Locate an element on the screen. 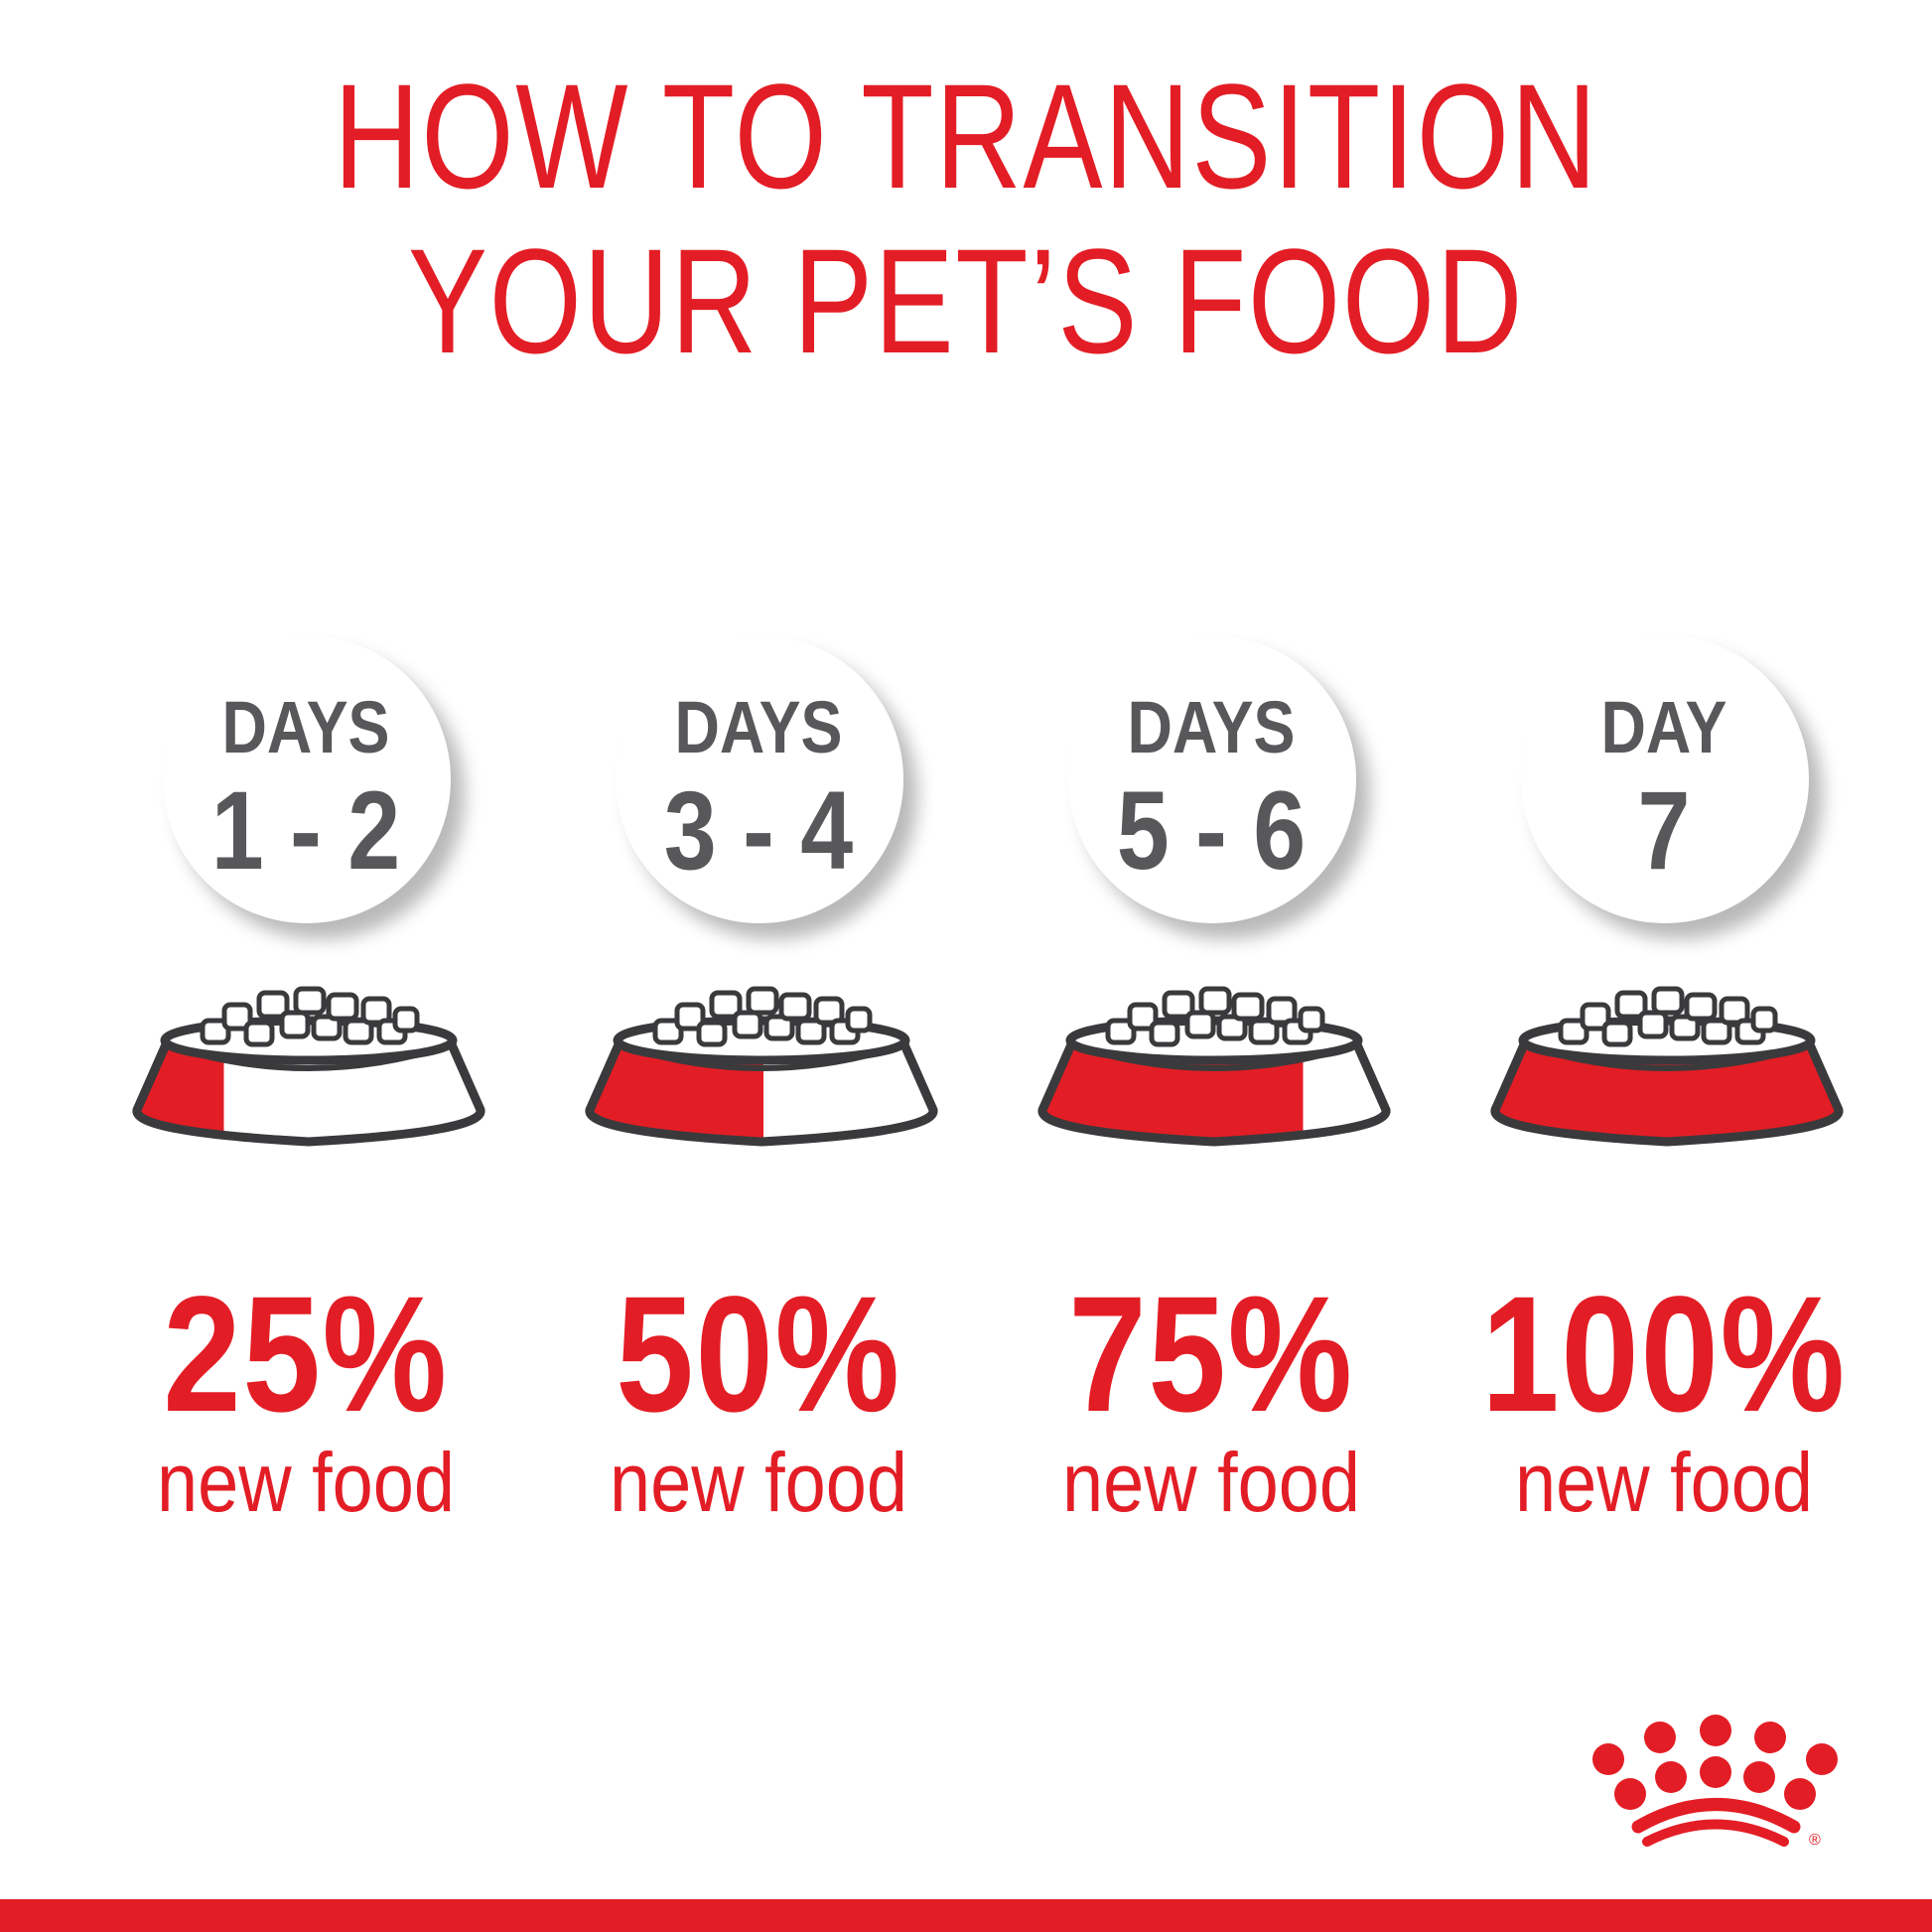 This screenshot has height=1932, width=1932. days-range: 7 is located at coordinates (1664, 830).